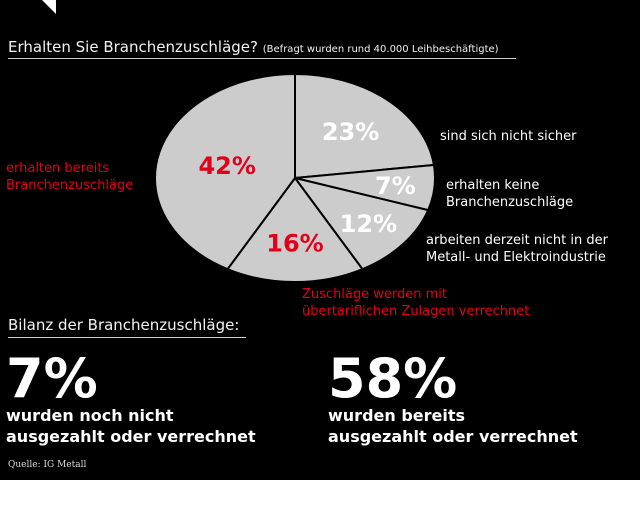 The height and width of the screenshot is (530, 640). Describe the element at coordinates (294, 243) in the screenshot. I see `pie-label-offset: 16%` at that location.